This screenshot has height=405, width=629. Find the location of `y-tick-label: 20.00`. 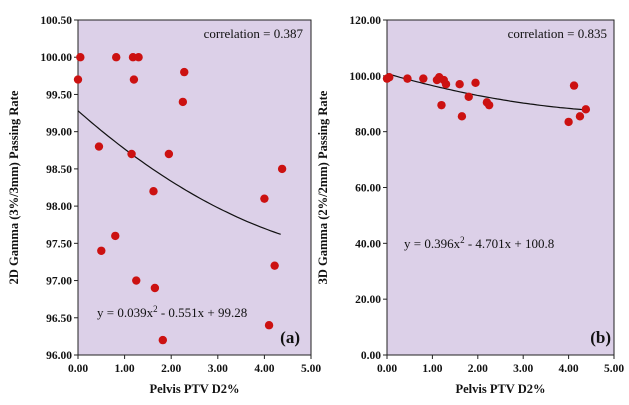

y-tick-label: 20.00 is located at coordinates (368, 300).